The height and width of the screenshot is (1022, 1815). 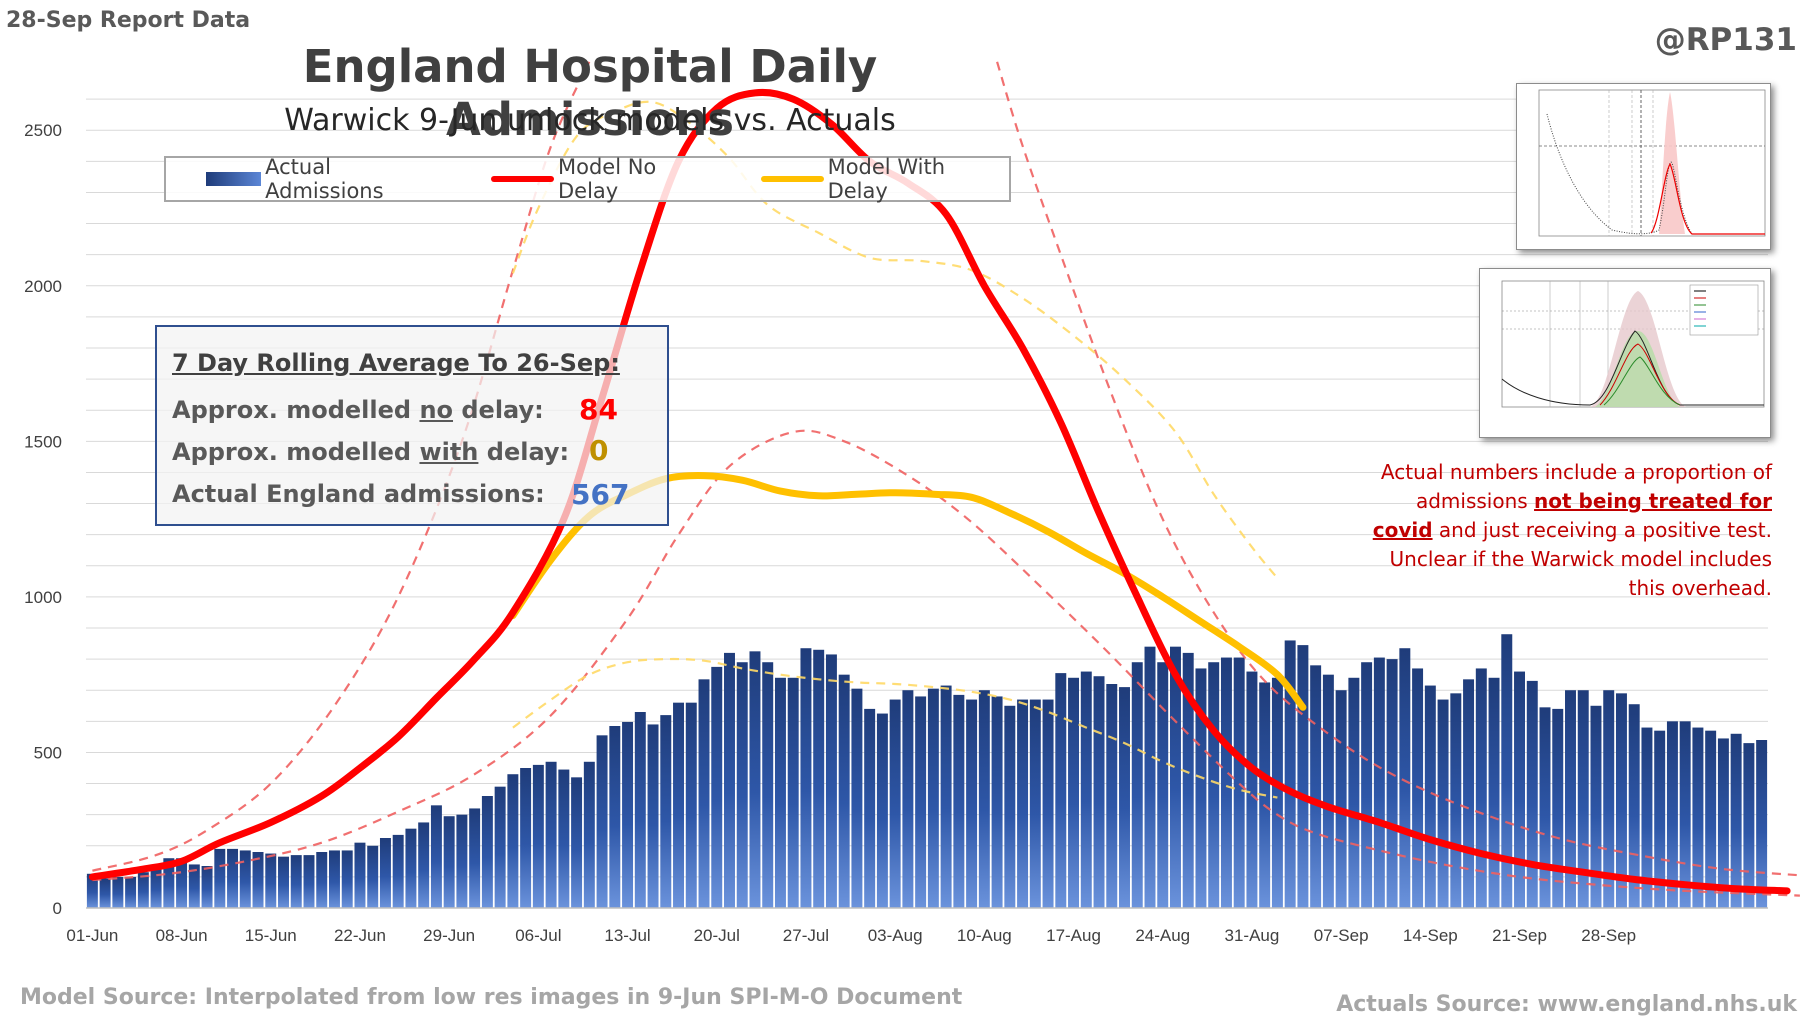 What do you see at coordinates (627, 935) in the screenshot?
I see `x-tick-label: 13-Jul` at bounding box center [627, 935].